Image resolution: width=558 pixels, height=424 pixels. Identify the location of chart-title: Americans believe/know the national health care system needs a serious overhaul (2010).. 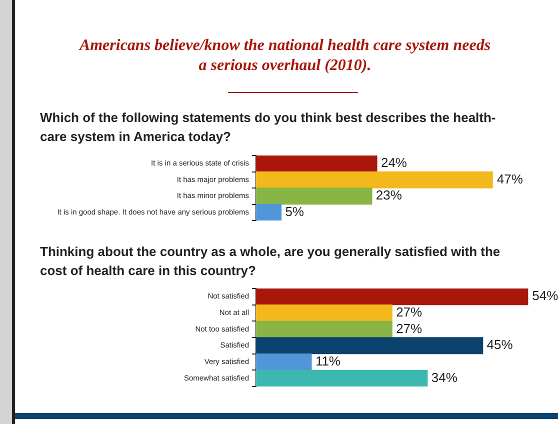
(285, 56).